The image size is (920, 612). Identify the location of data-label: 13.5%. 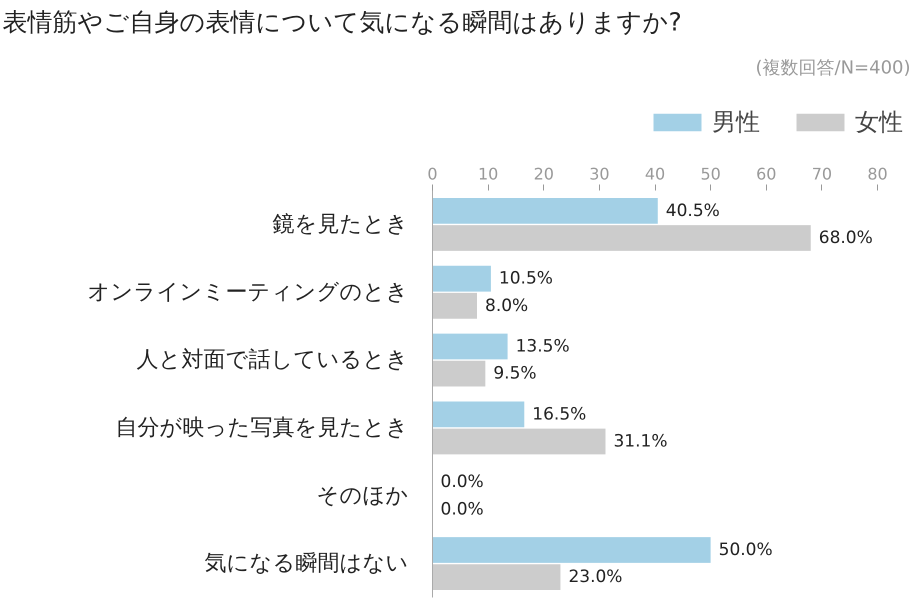
(543, 346).